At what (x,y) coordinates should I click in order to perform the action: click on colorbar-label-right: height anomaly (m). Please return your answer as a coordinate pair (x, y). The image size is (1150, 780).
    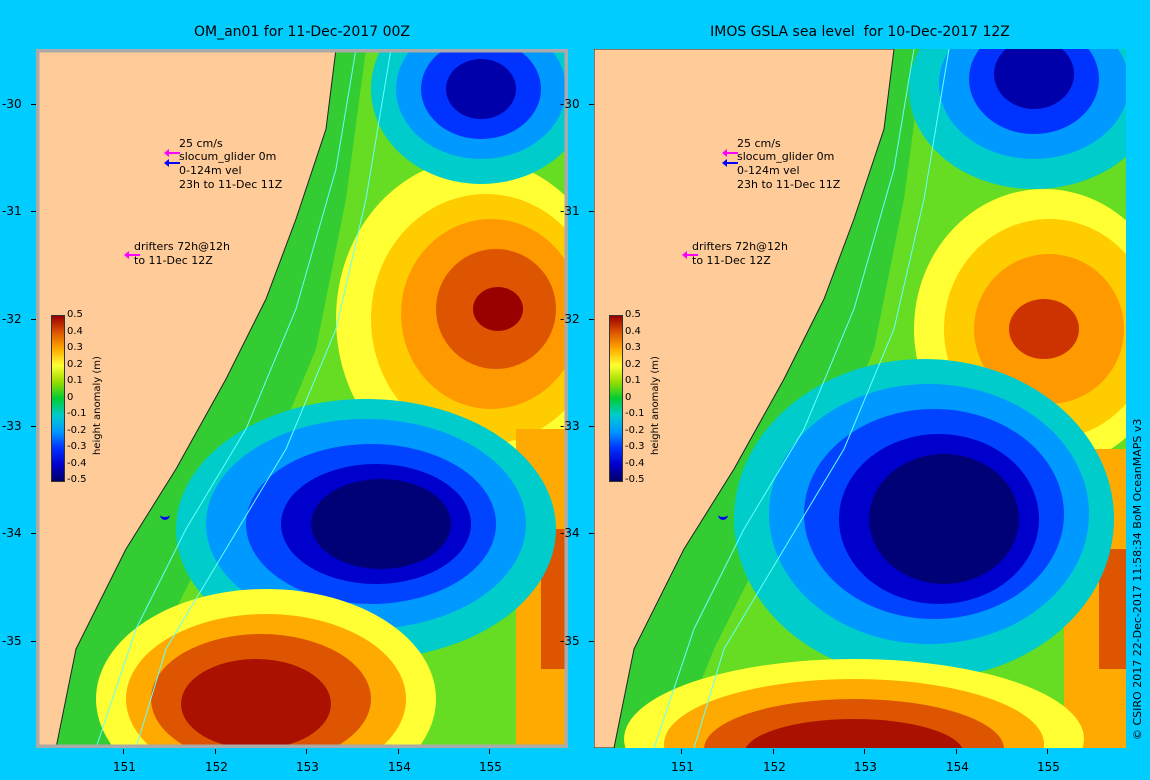
    Looking at the image, I should click on (655, 405).